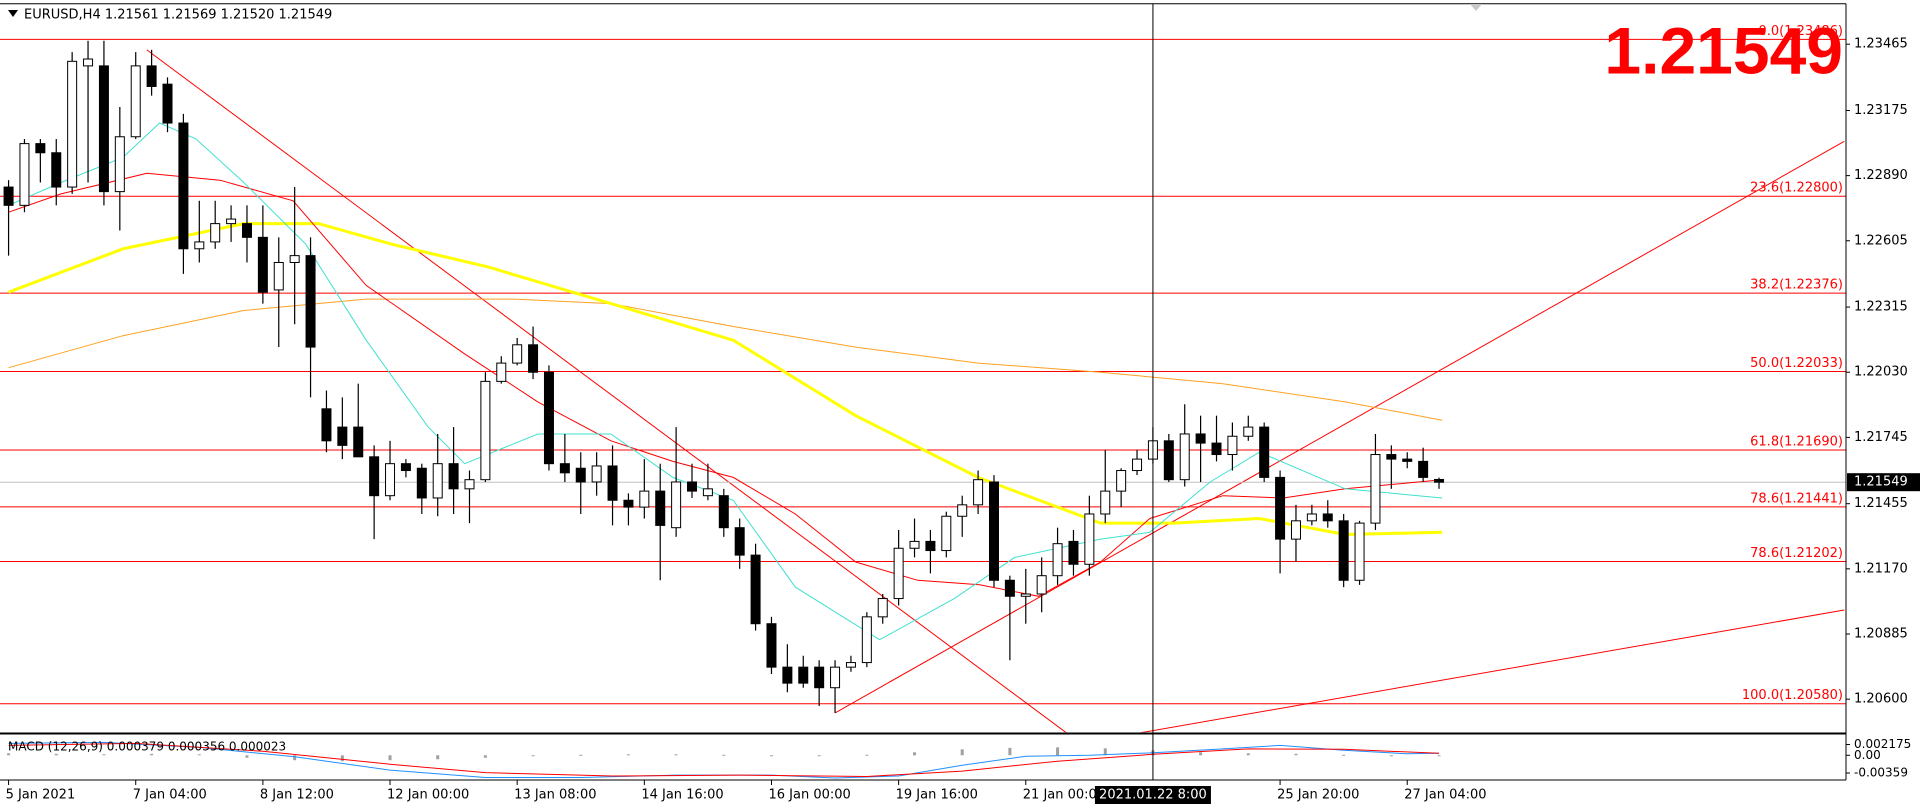 Image resolution: width=1920 pixels, height=811 pixels. I want to click on trendline, so click(1492, 671).